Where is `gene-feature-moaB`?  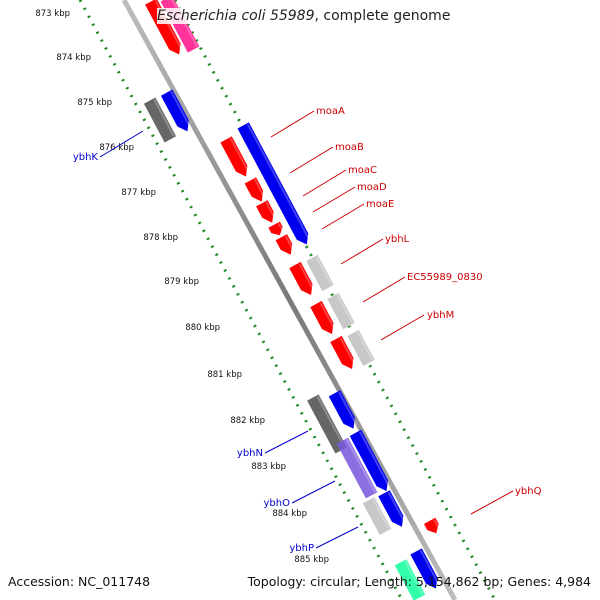 gene-feature-moaB is located at coordinates (273, 183).